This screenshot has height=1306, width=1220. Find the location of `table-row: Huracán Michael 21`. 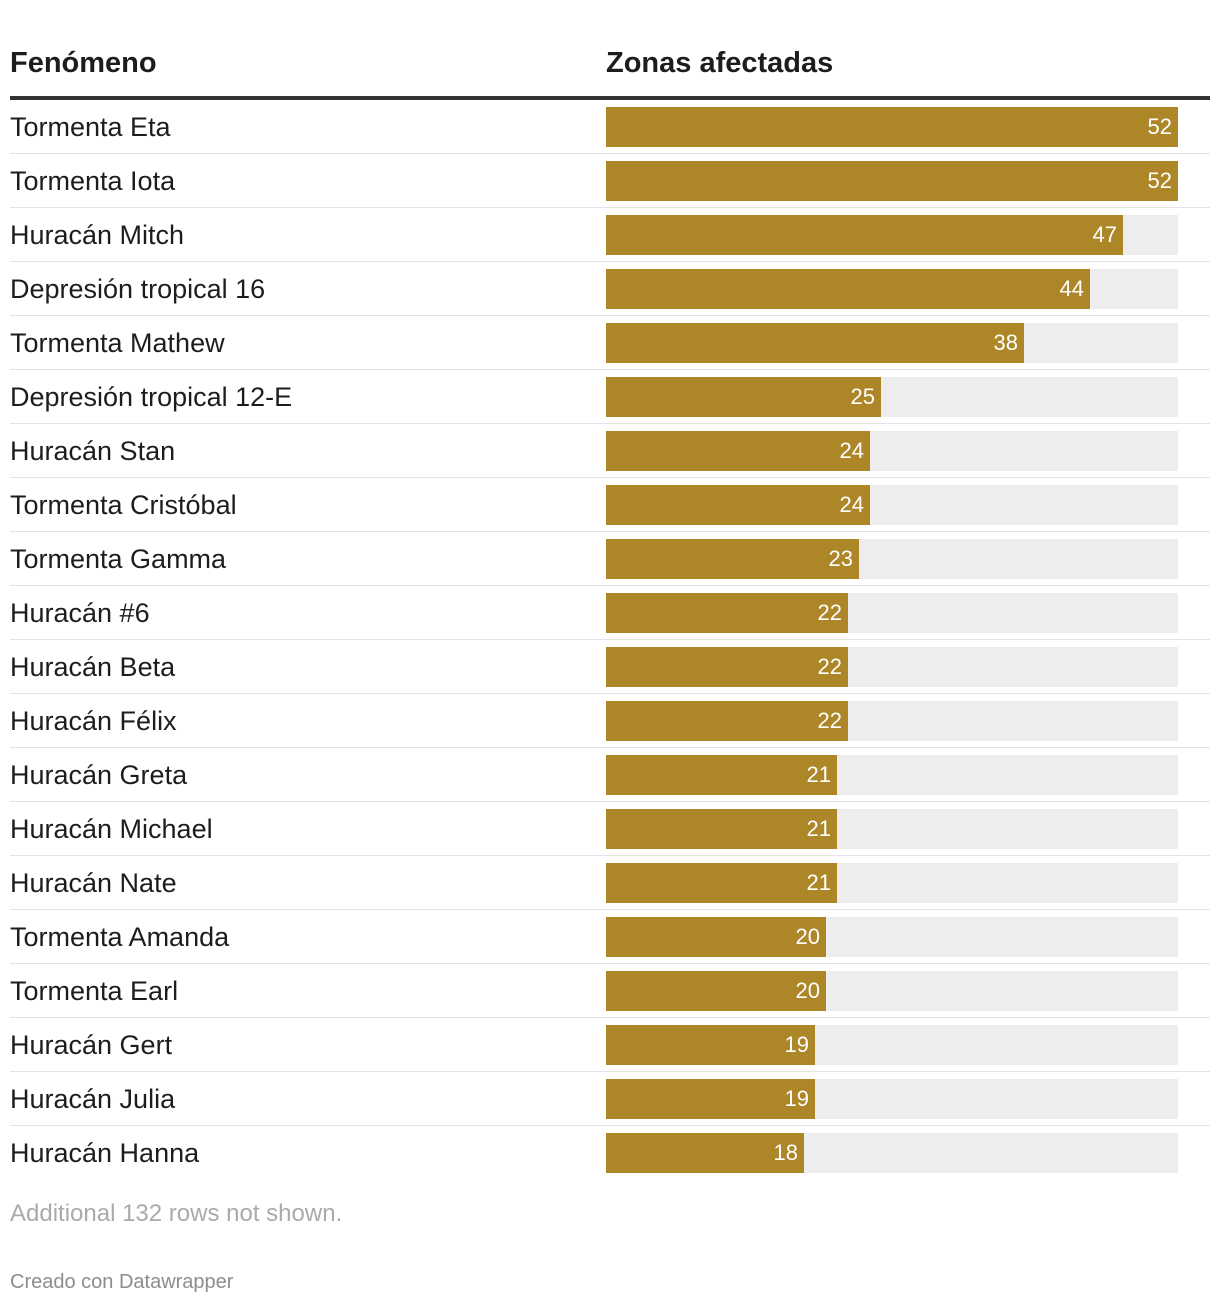

table-row: Huracán Michael 21 is located at coordinates (610, 829).